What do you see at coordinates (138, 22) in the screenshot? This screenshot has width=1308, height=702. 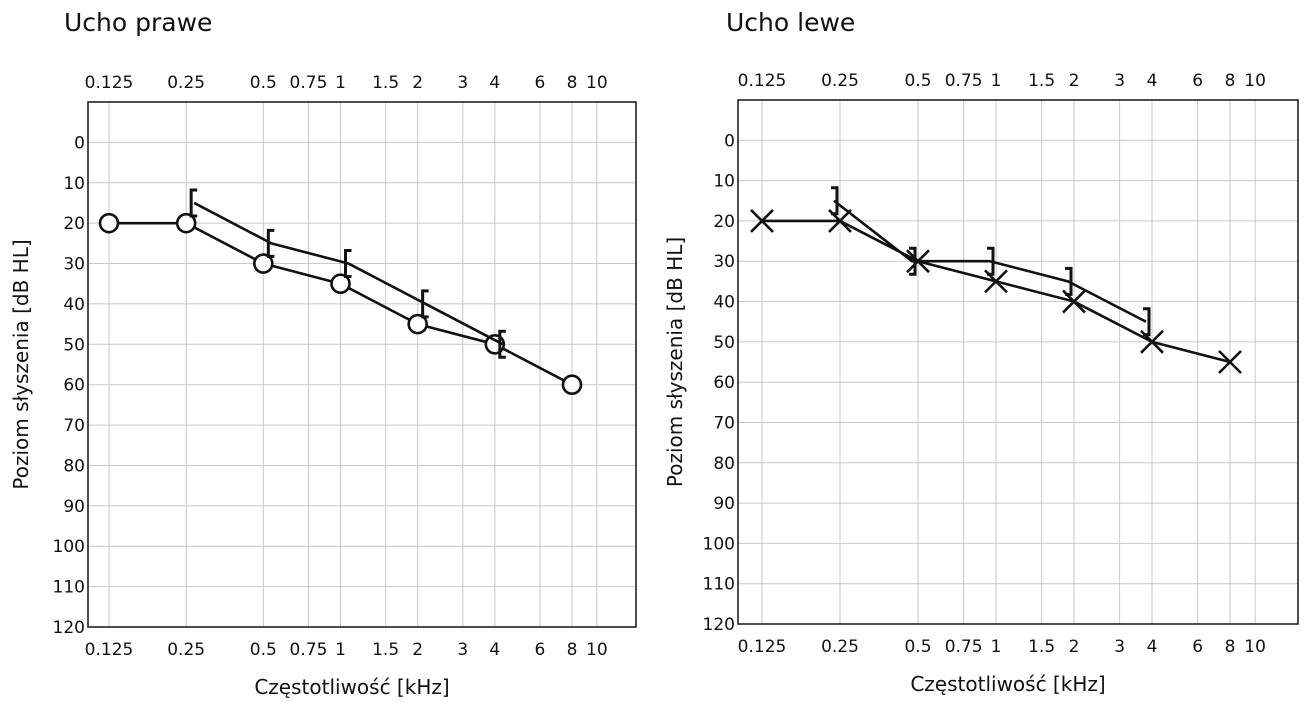 I see `right-ear-title: Ucho prawe` at bounding box center [138, 22].